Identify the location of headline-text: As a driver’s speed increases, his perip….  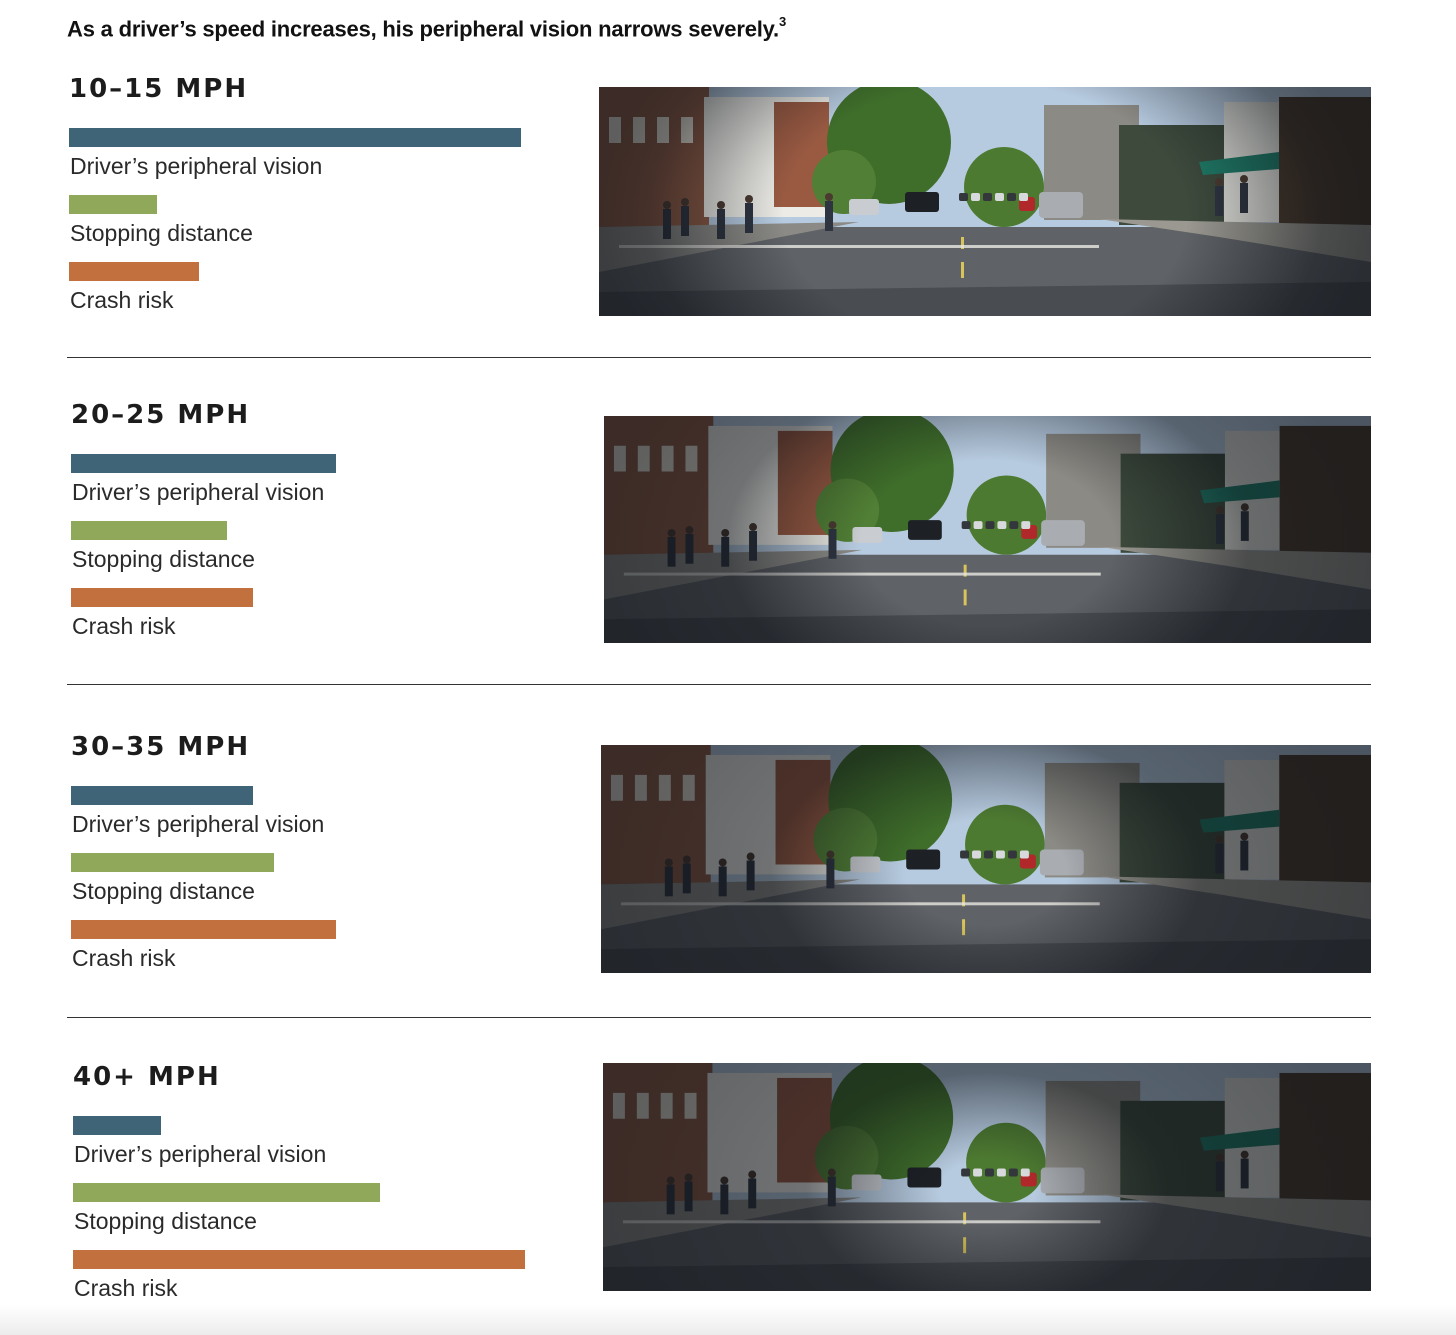
(423, 29).